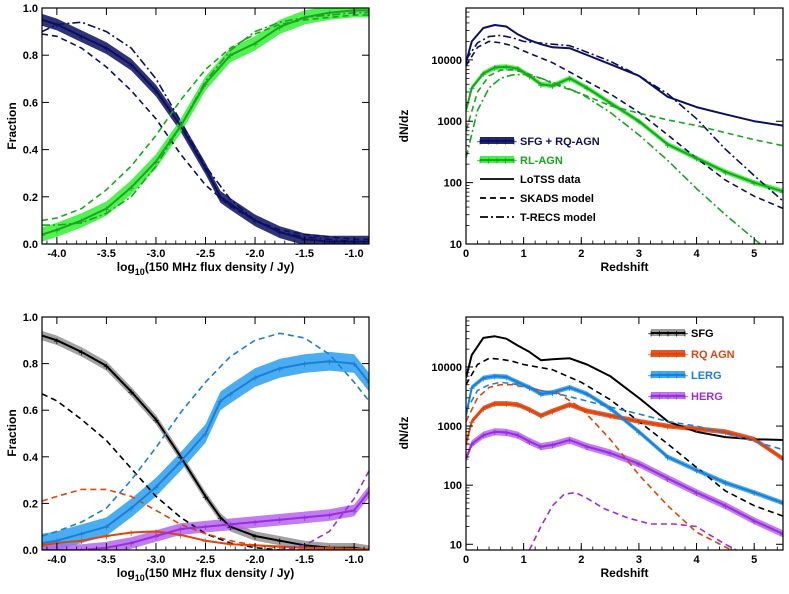 The image size is (789, 594). What do you see at coordinates (581, 254) in the screenshot?
I see `x-tick-label: 2` at bounding box center [581, 254].